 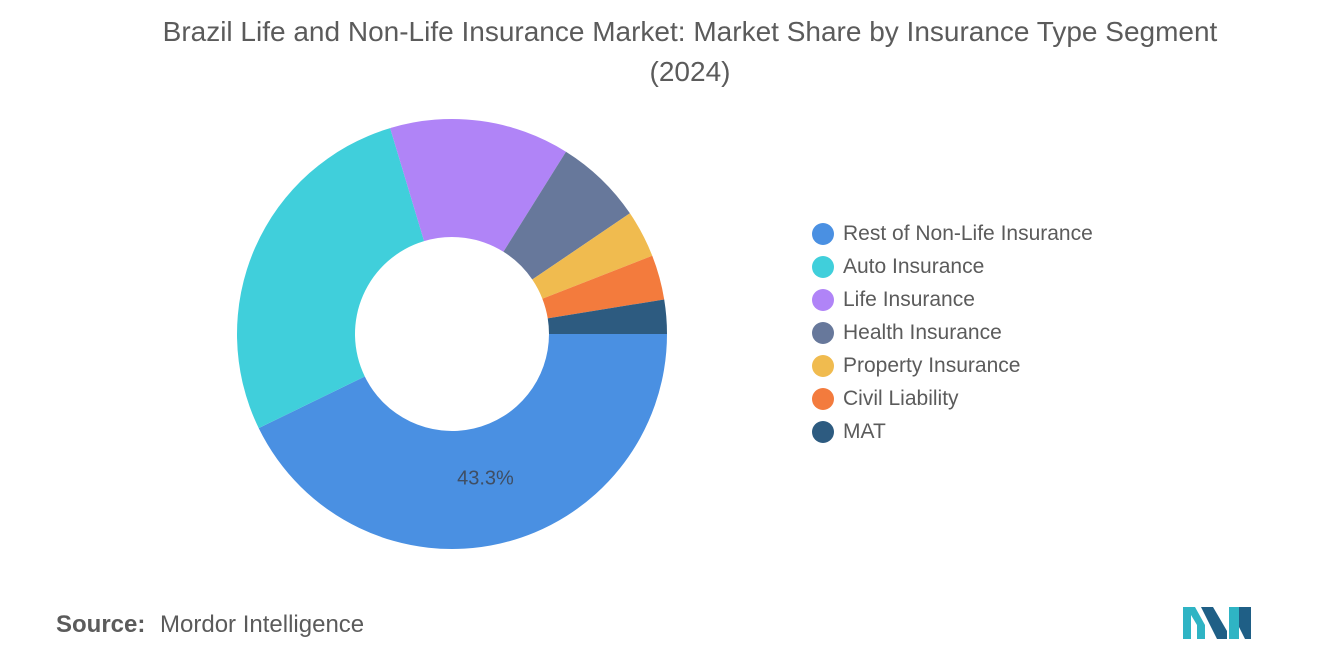 I want to click on legend-item-health-insurance: Health Insurance, so click(x=952, y=332).